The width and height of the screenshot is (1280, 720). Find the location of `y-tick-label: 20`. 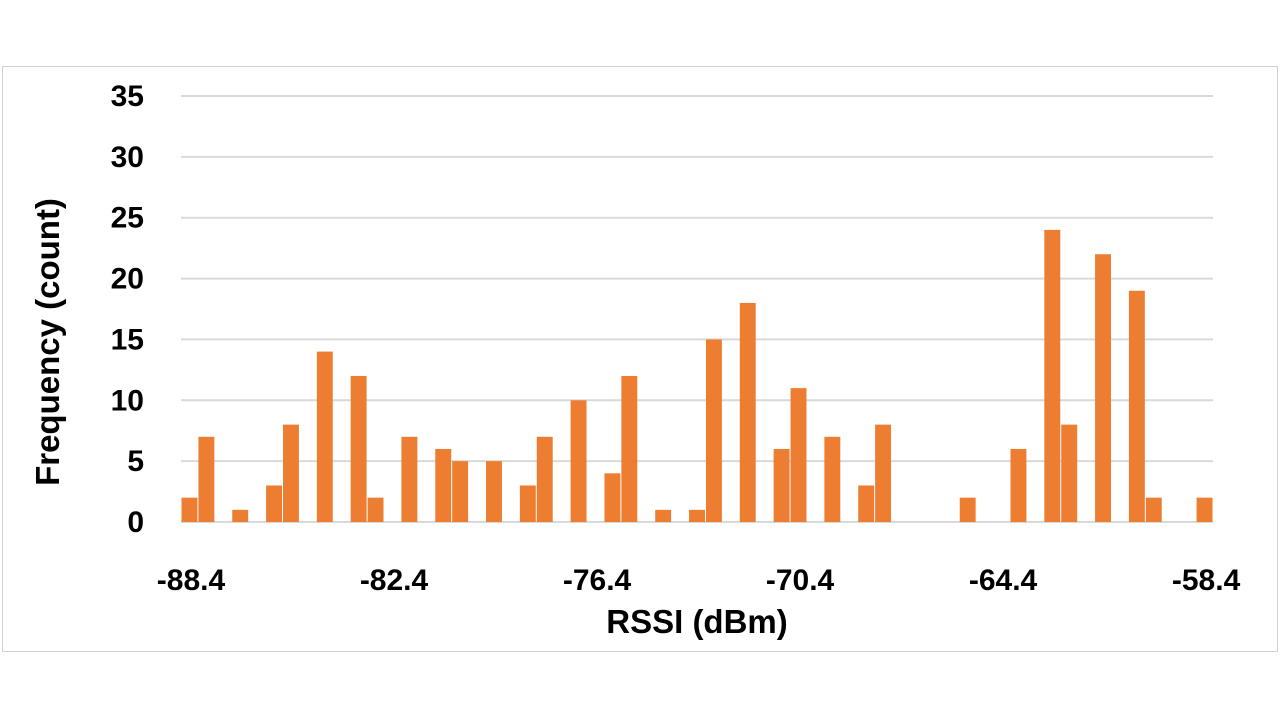

y-tick-label: 20 is located at coordinates (127, 279).